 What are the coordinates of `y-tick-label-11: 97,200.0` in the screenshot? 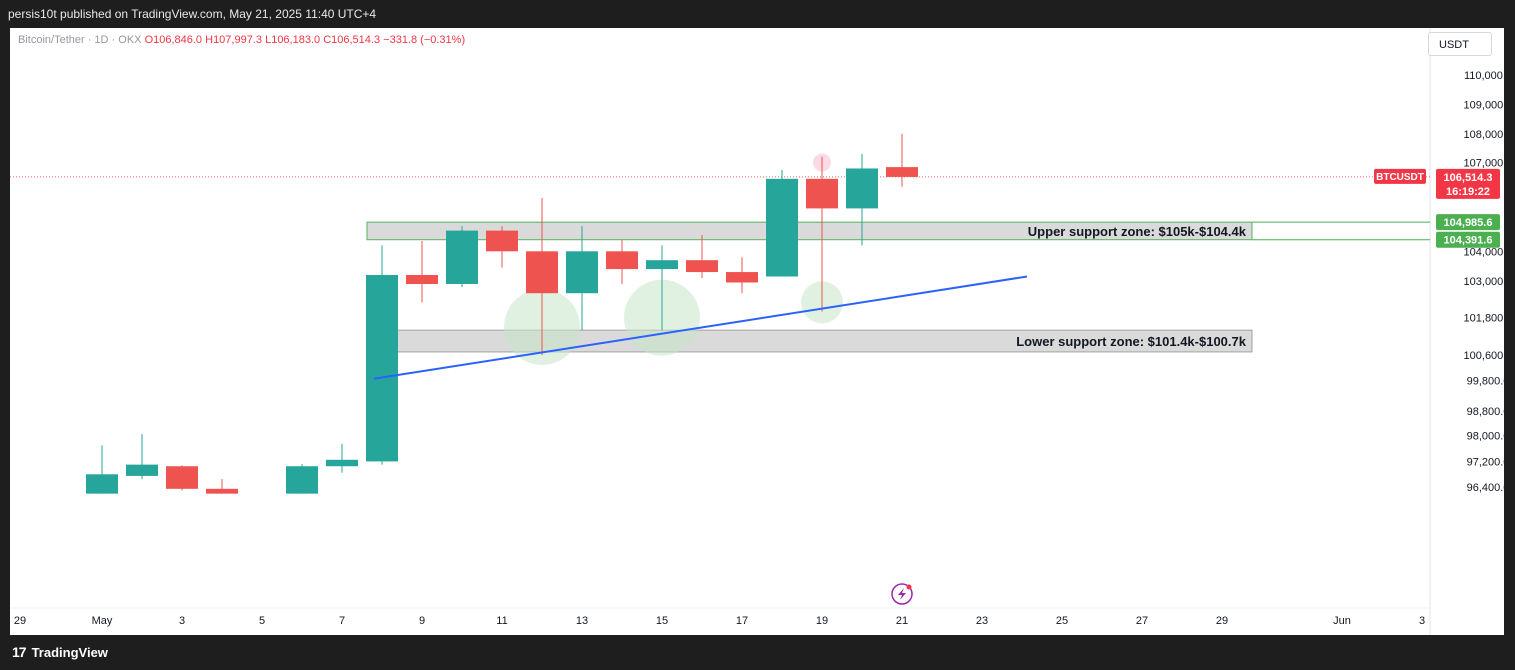 It's located at (1485, 462).